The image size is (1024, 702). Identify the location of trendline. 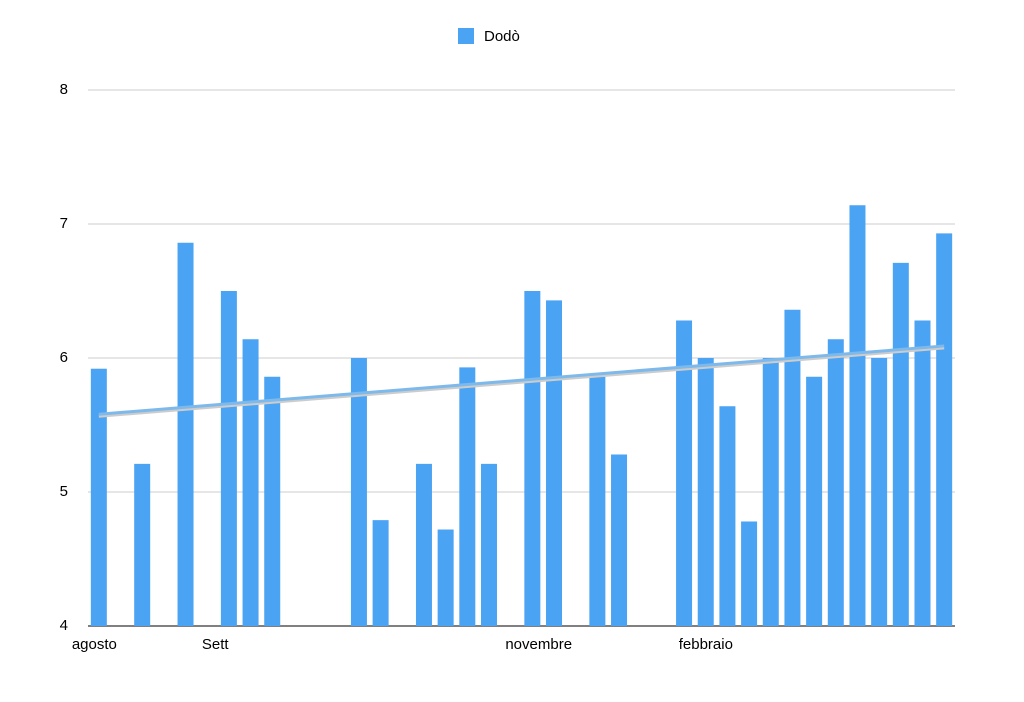
(521, 380).